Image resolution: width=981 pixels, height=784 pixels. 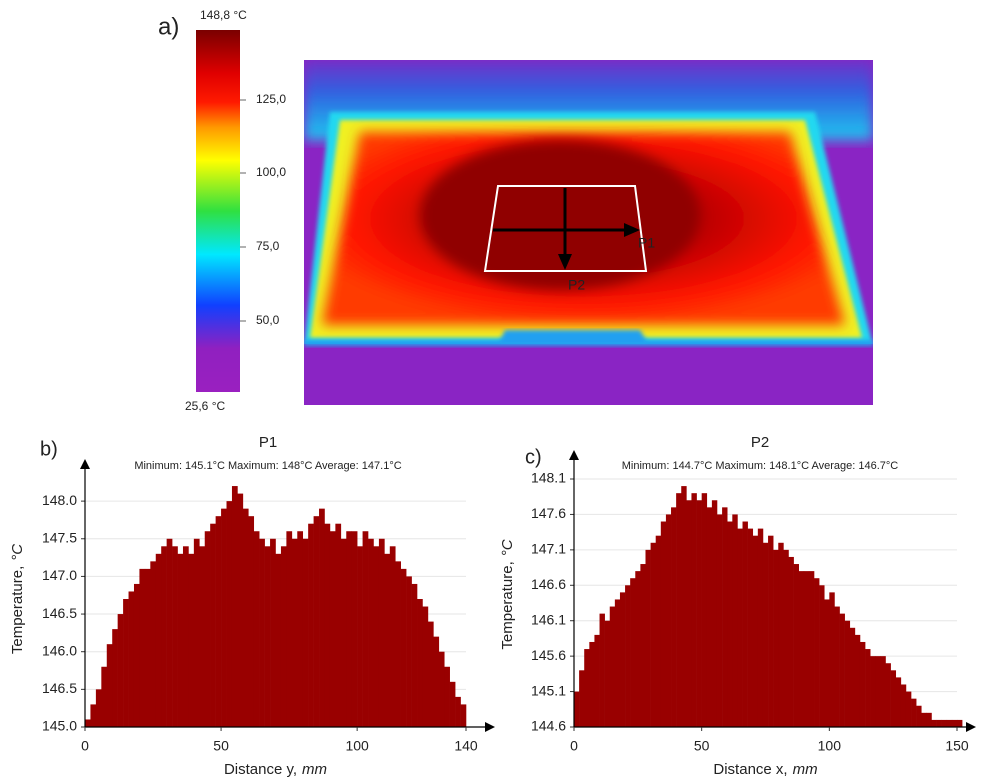 What do you see at coordinates (490, 727) in the screenshot?
I see `x-axis-arrow` at bounding box center [490, 727].